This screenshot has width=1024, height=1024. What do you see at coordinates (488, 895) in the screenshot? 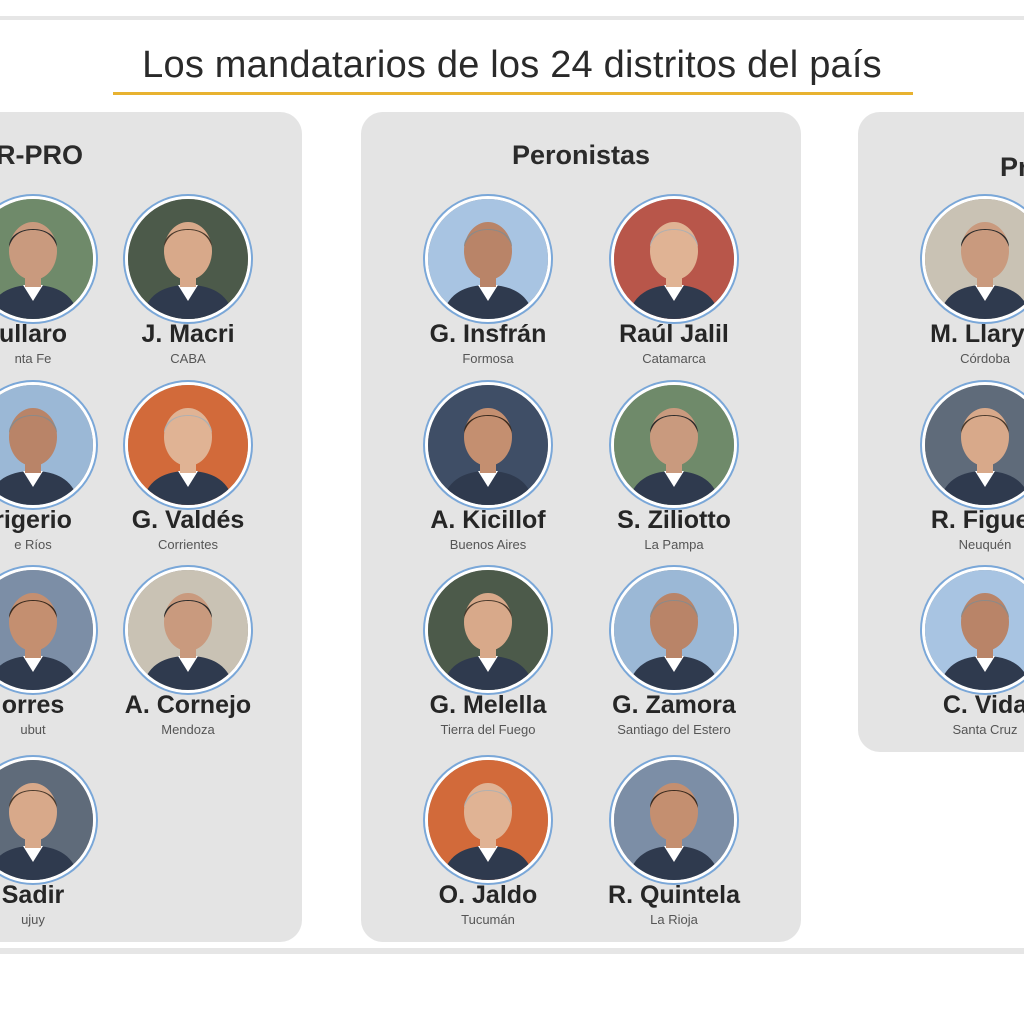
I see `governor-name: O. Jaldo` at bounding box center [488, 895].